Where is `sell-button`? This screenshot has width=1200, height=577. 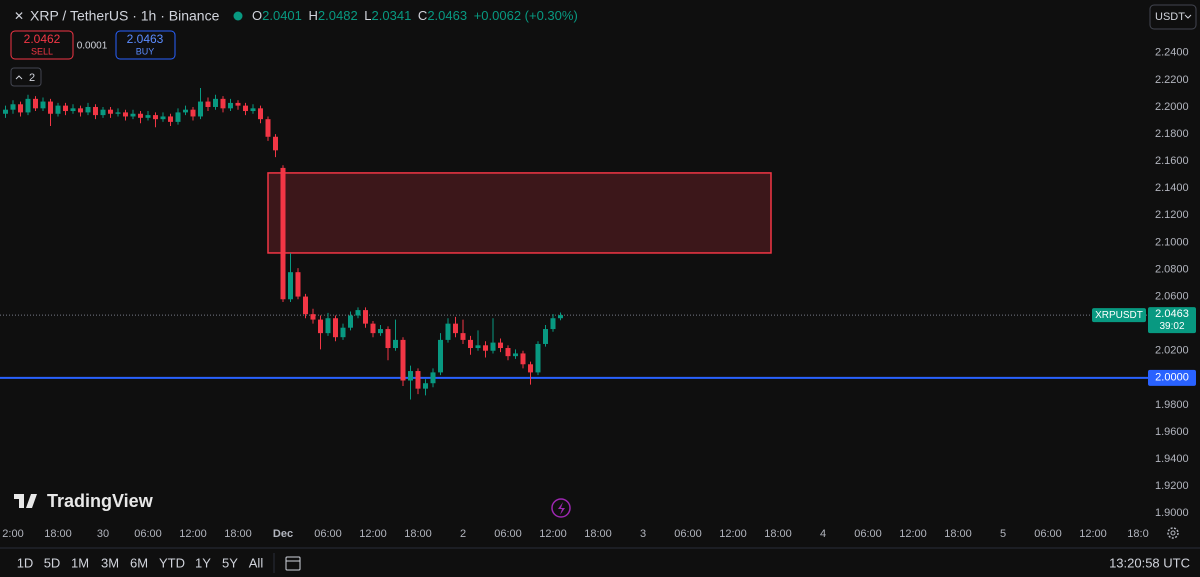 sell-button is located at coordinates (42, 45).